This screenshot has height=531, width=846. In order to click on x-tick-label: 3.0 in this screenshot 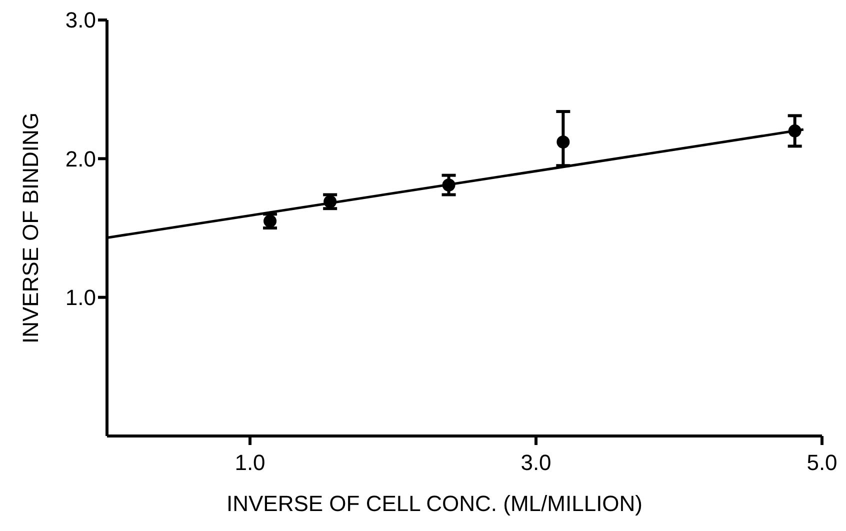, I will do `click(536, 462)`.